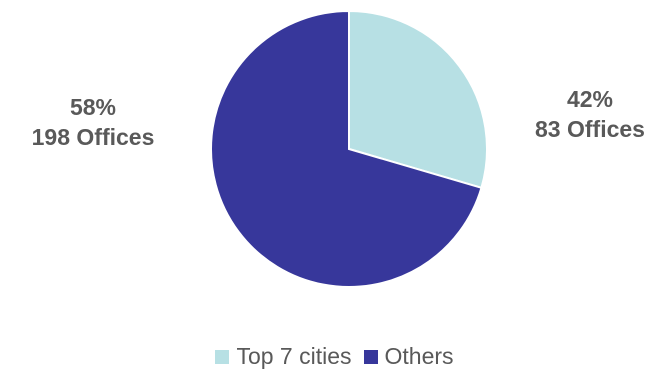 The width and height of the screenshot is (669, 380). Describe the element at coordinates (93, 107) in the screenshot. I see `slice-percent-others: 58%` at that location.